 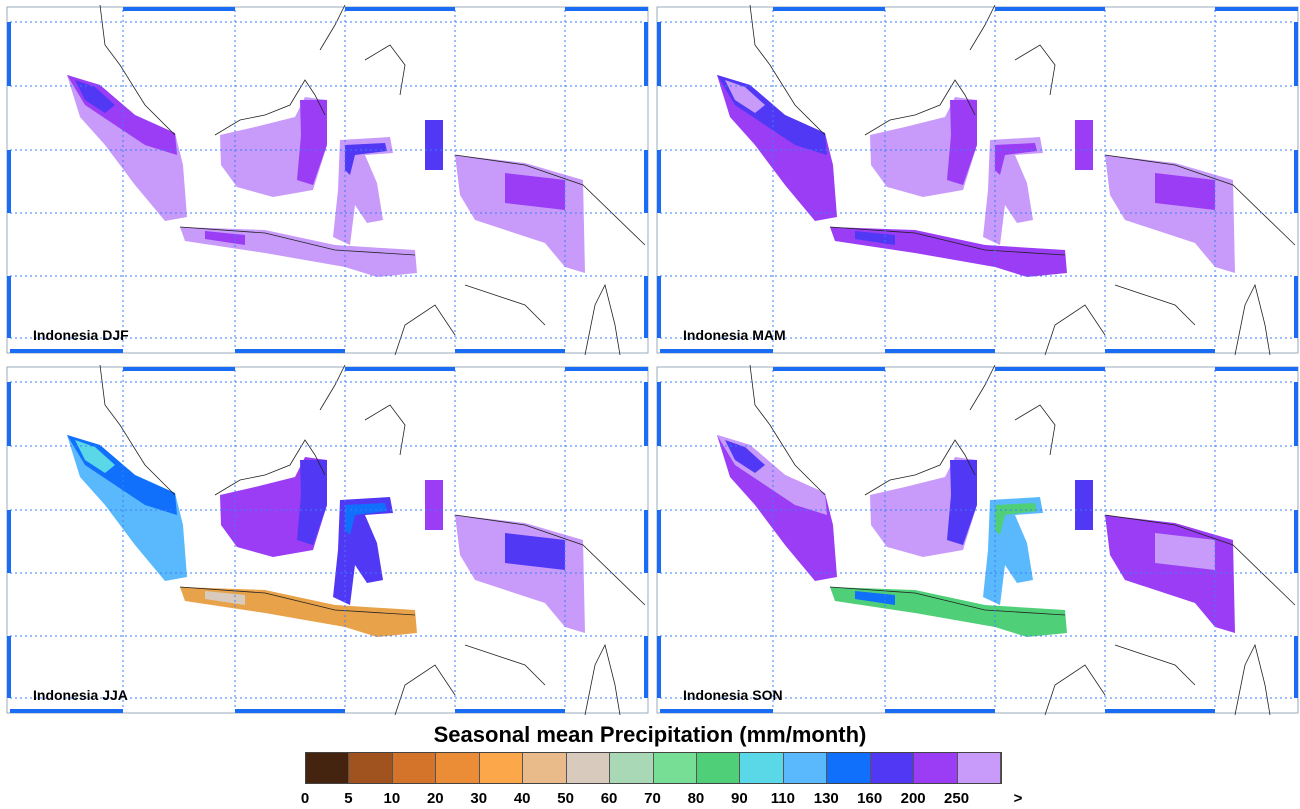 What do you see at coordinates (652, 798) in the screenshot?
I see `colorbar-tick-label: 70` at bounding box center [652, 798].